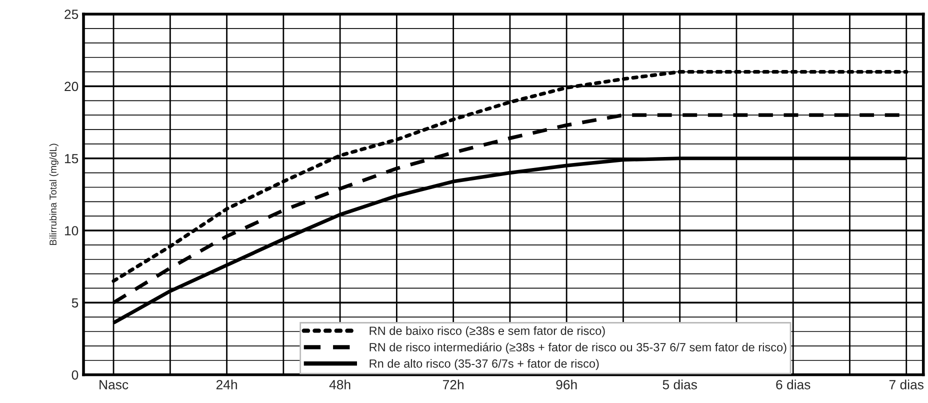  Describe the element at coordinates (793, 385) in the screenshot. I see `x-tick-label: 6 dias` at that location.